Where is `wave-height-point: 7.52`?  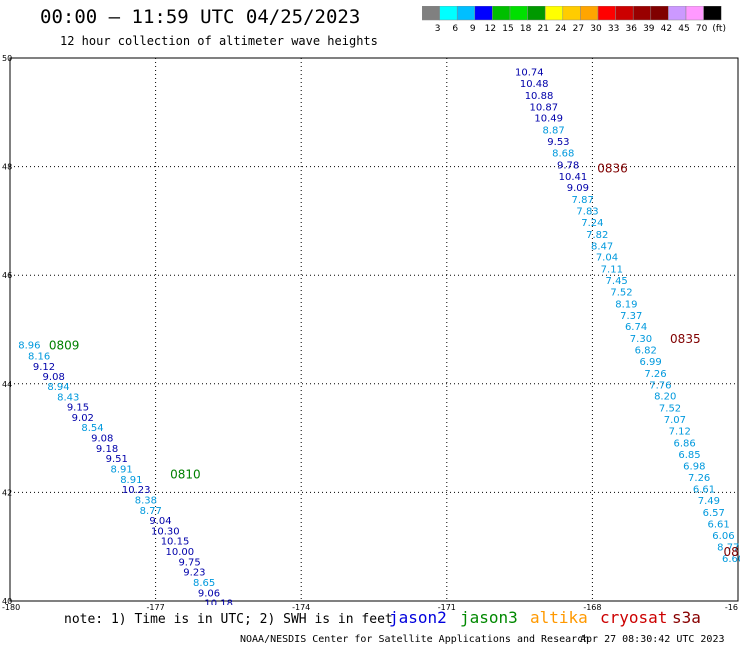
wave-height-point: 7.52 is located at coordinates (670, 409).